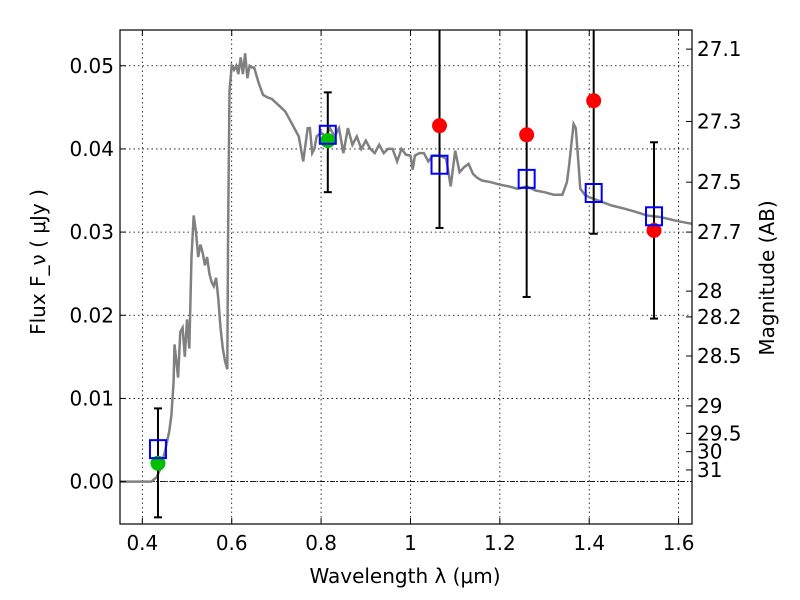 This screenshot has height=600, width=800. Describe the element at coordinates (719, 49) in the screenshot. I see `right-tick-label: 27.1` at that location.